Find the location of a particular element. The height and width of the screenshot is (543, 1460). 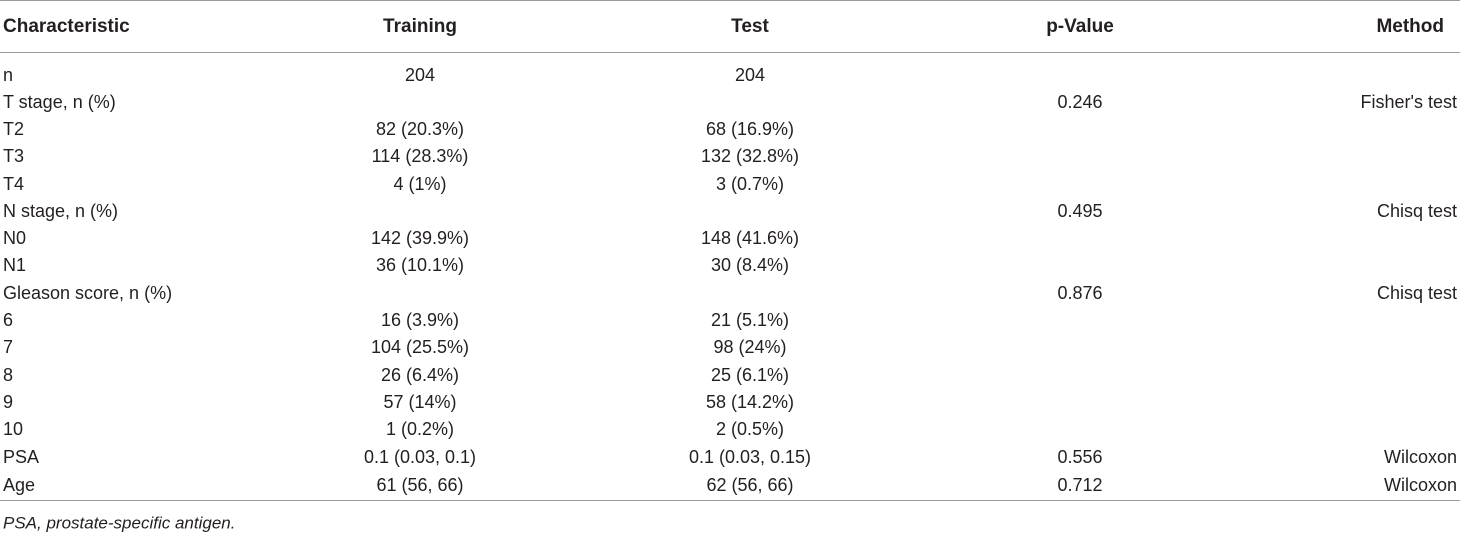

cell-p-value: 0.556 is located at coordinates (1080, 456).